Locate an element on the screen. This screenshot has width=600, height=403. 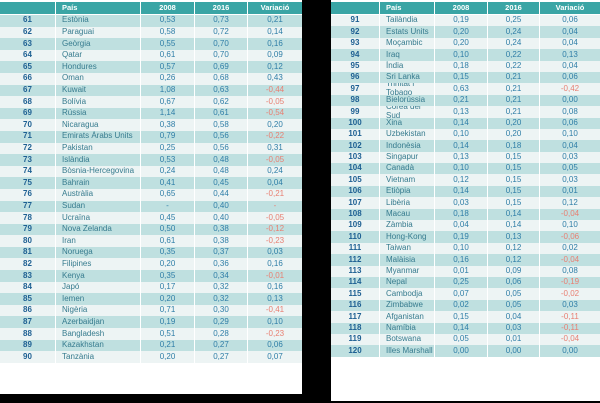
rank-cell: 61 is located at coordinates (27, 21).